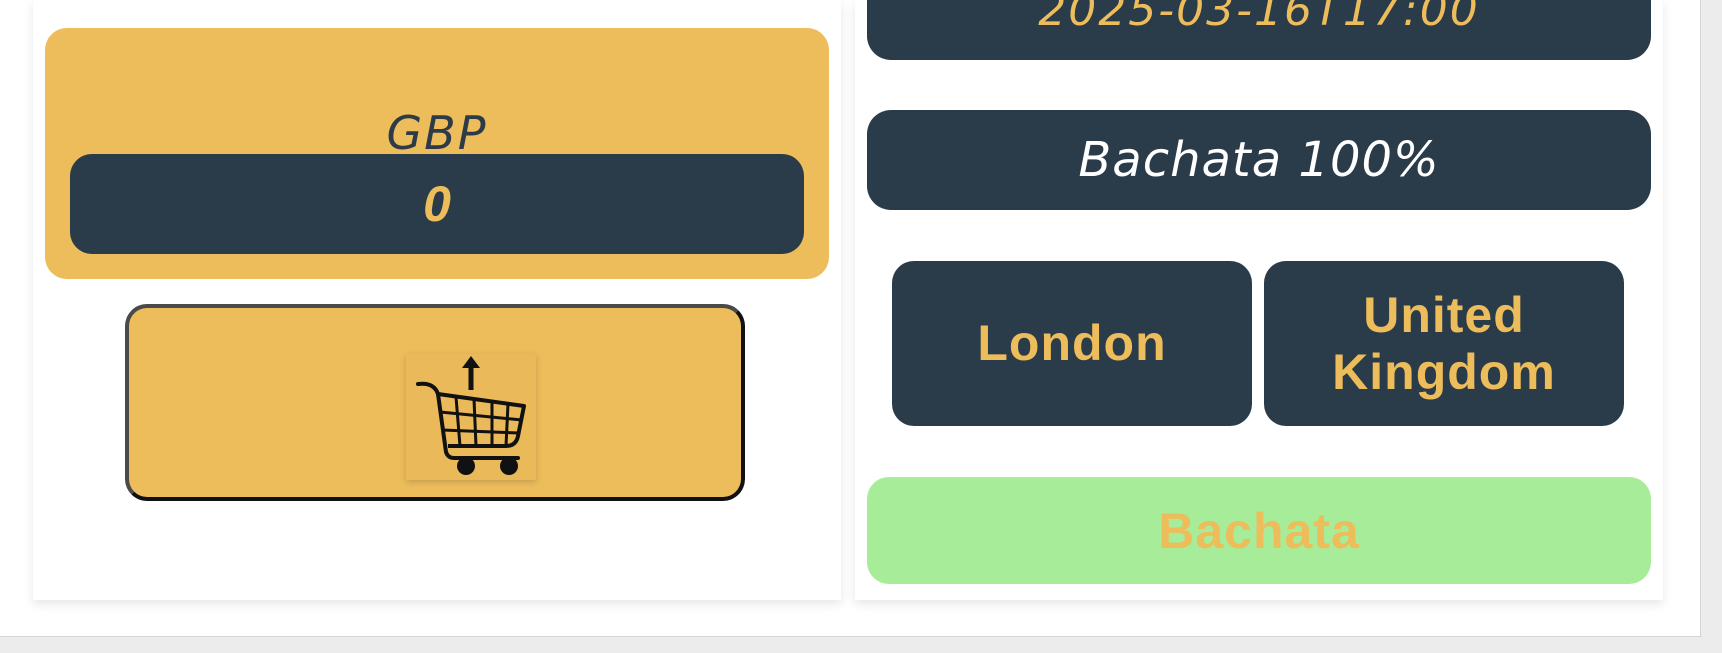  Describe the element at coordinates (437, 204) in the screenshot. I see `price-value: 0` at that location.